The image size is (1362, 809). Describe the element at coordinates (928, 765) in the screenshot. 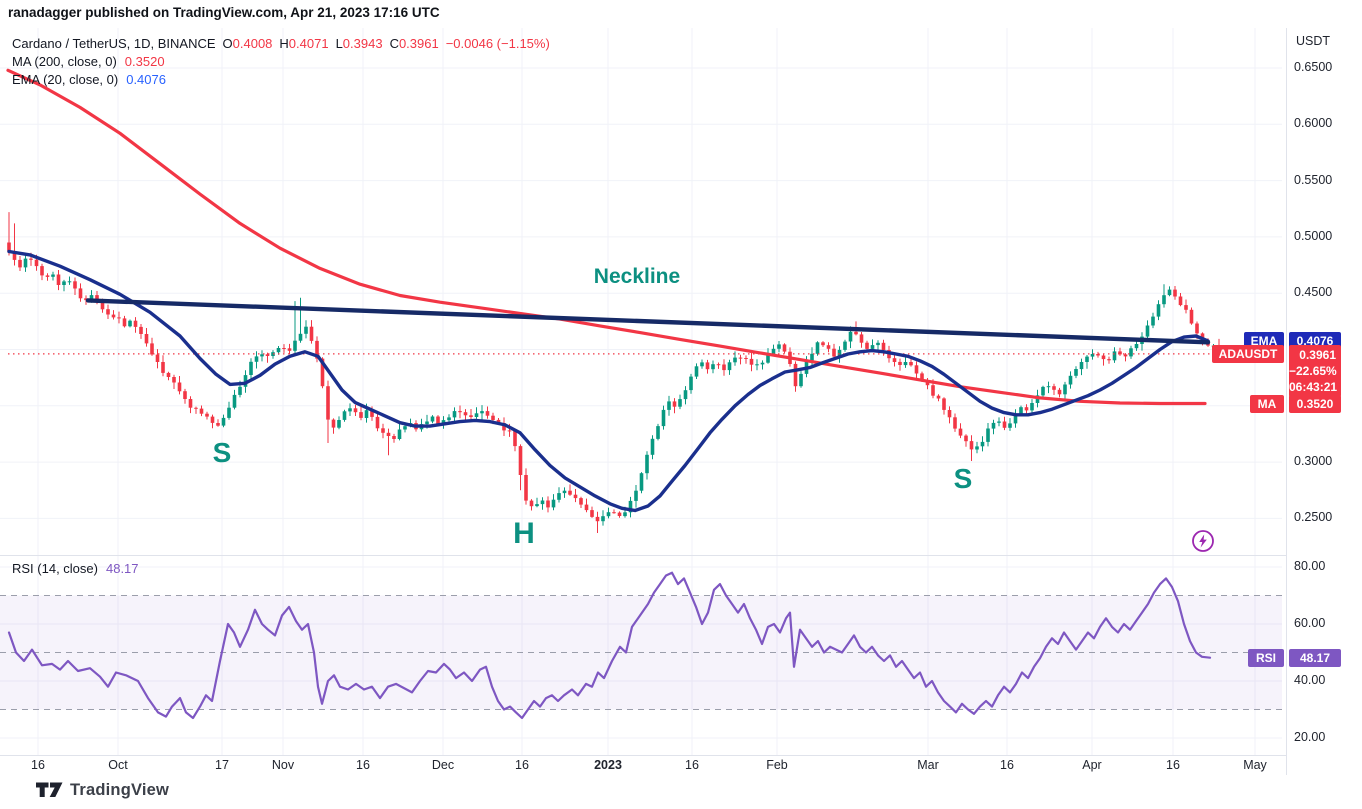

I see `time-axis-tick: Mar` at that location.